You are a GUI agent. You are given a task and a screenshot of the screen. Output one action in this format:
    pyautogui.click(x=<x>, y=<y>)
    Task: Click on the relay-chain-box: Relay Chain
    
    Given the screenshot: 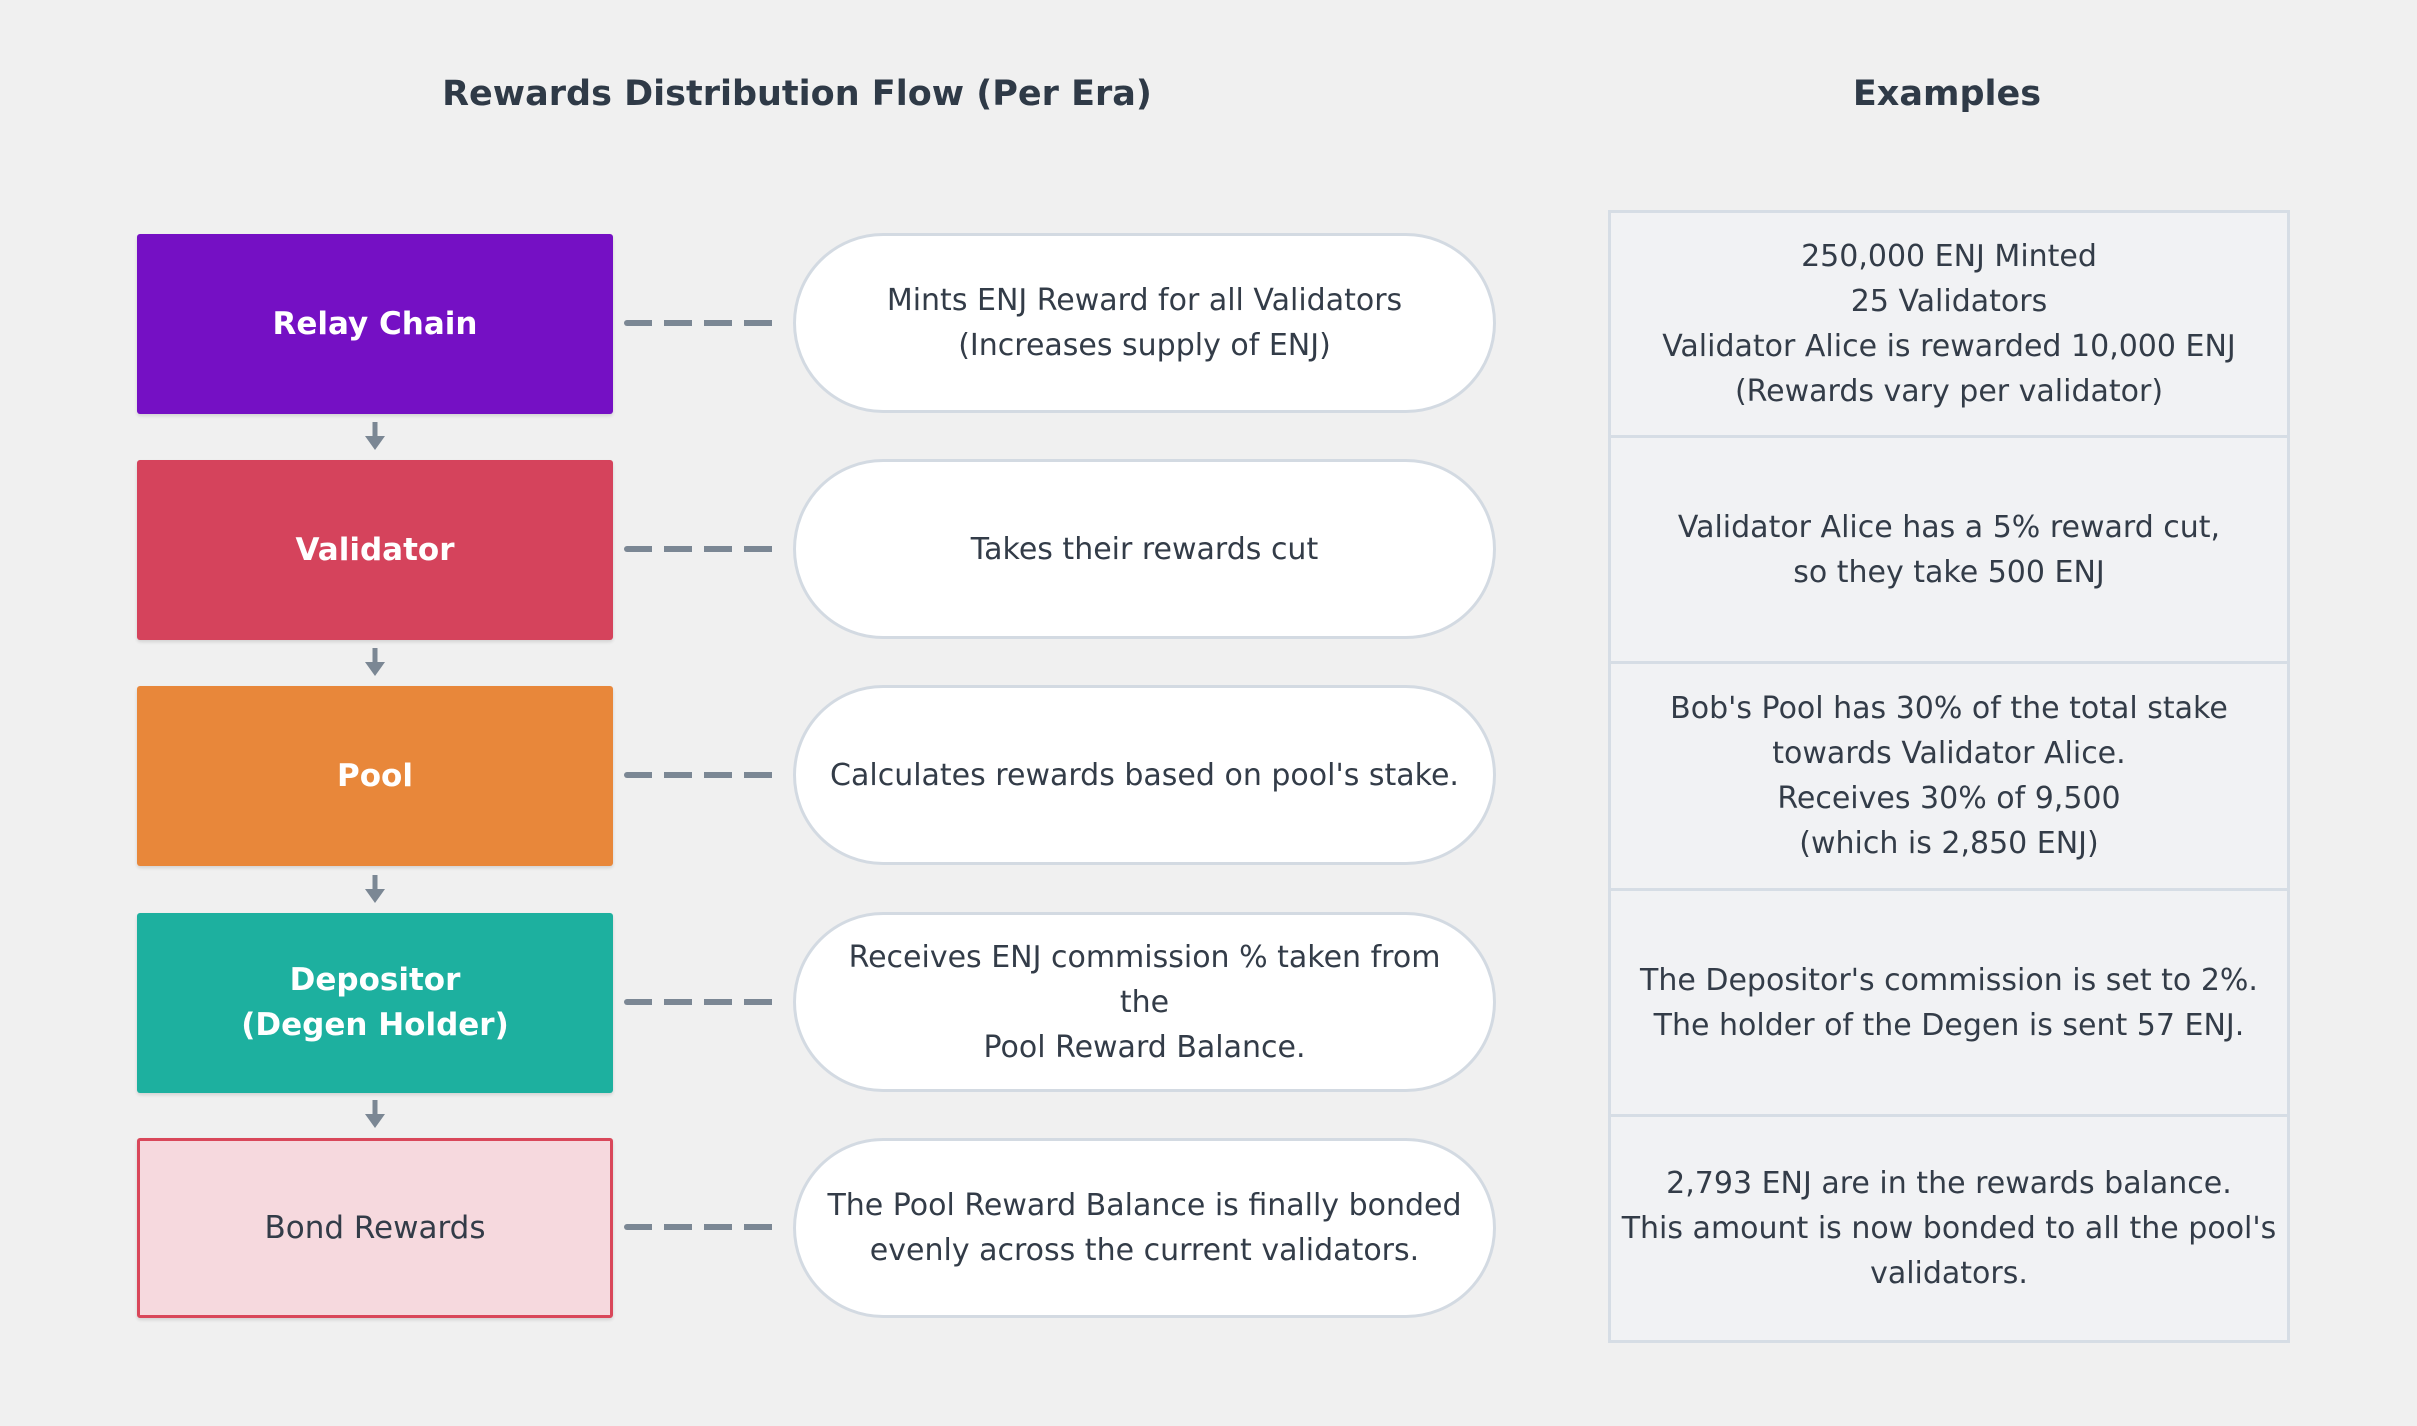 What is the action you would take?
    pyautogui.click(x=375, y=324)
    